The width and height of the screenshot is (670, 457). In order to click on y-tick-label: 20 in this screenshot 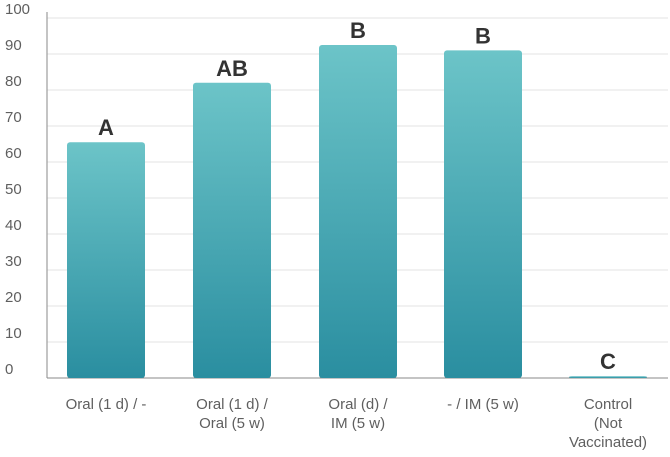, I will do `click(13, 297)`.